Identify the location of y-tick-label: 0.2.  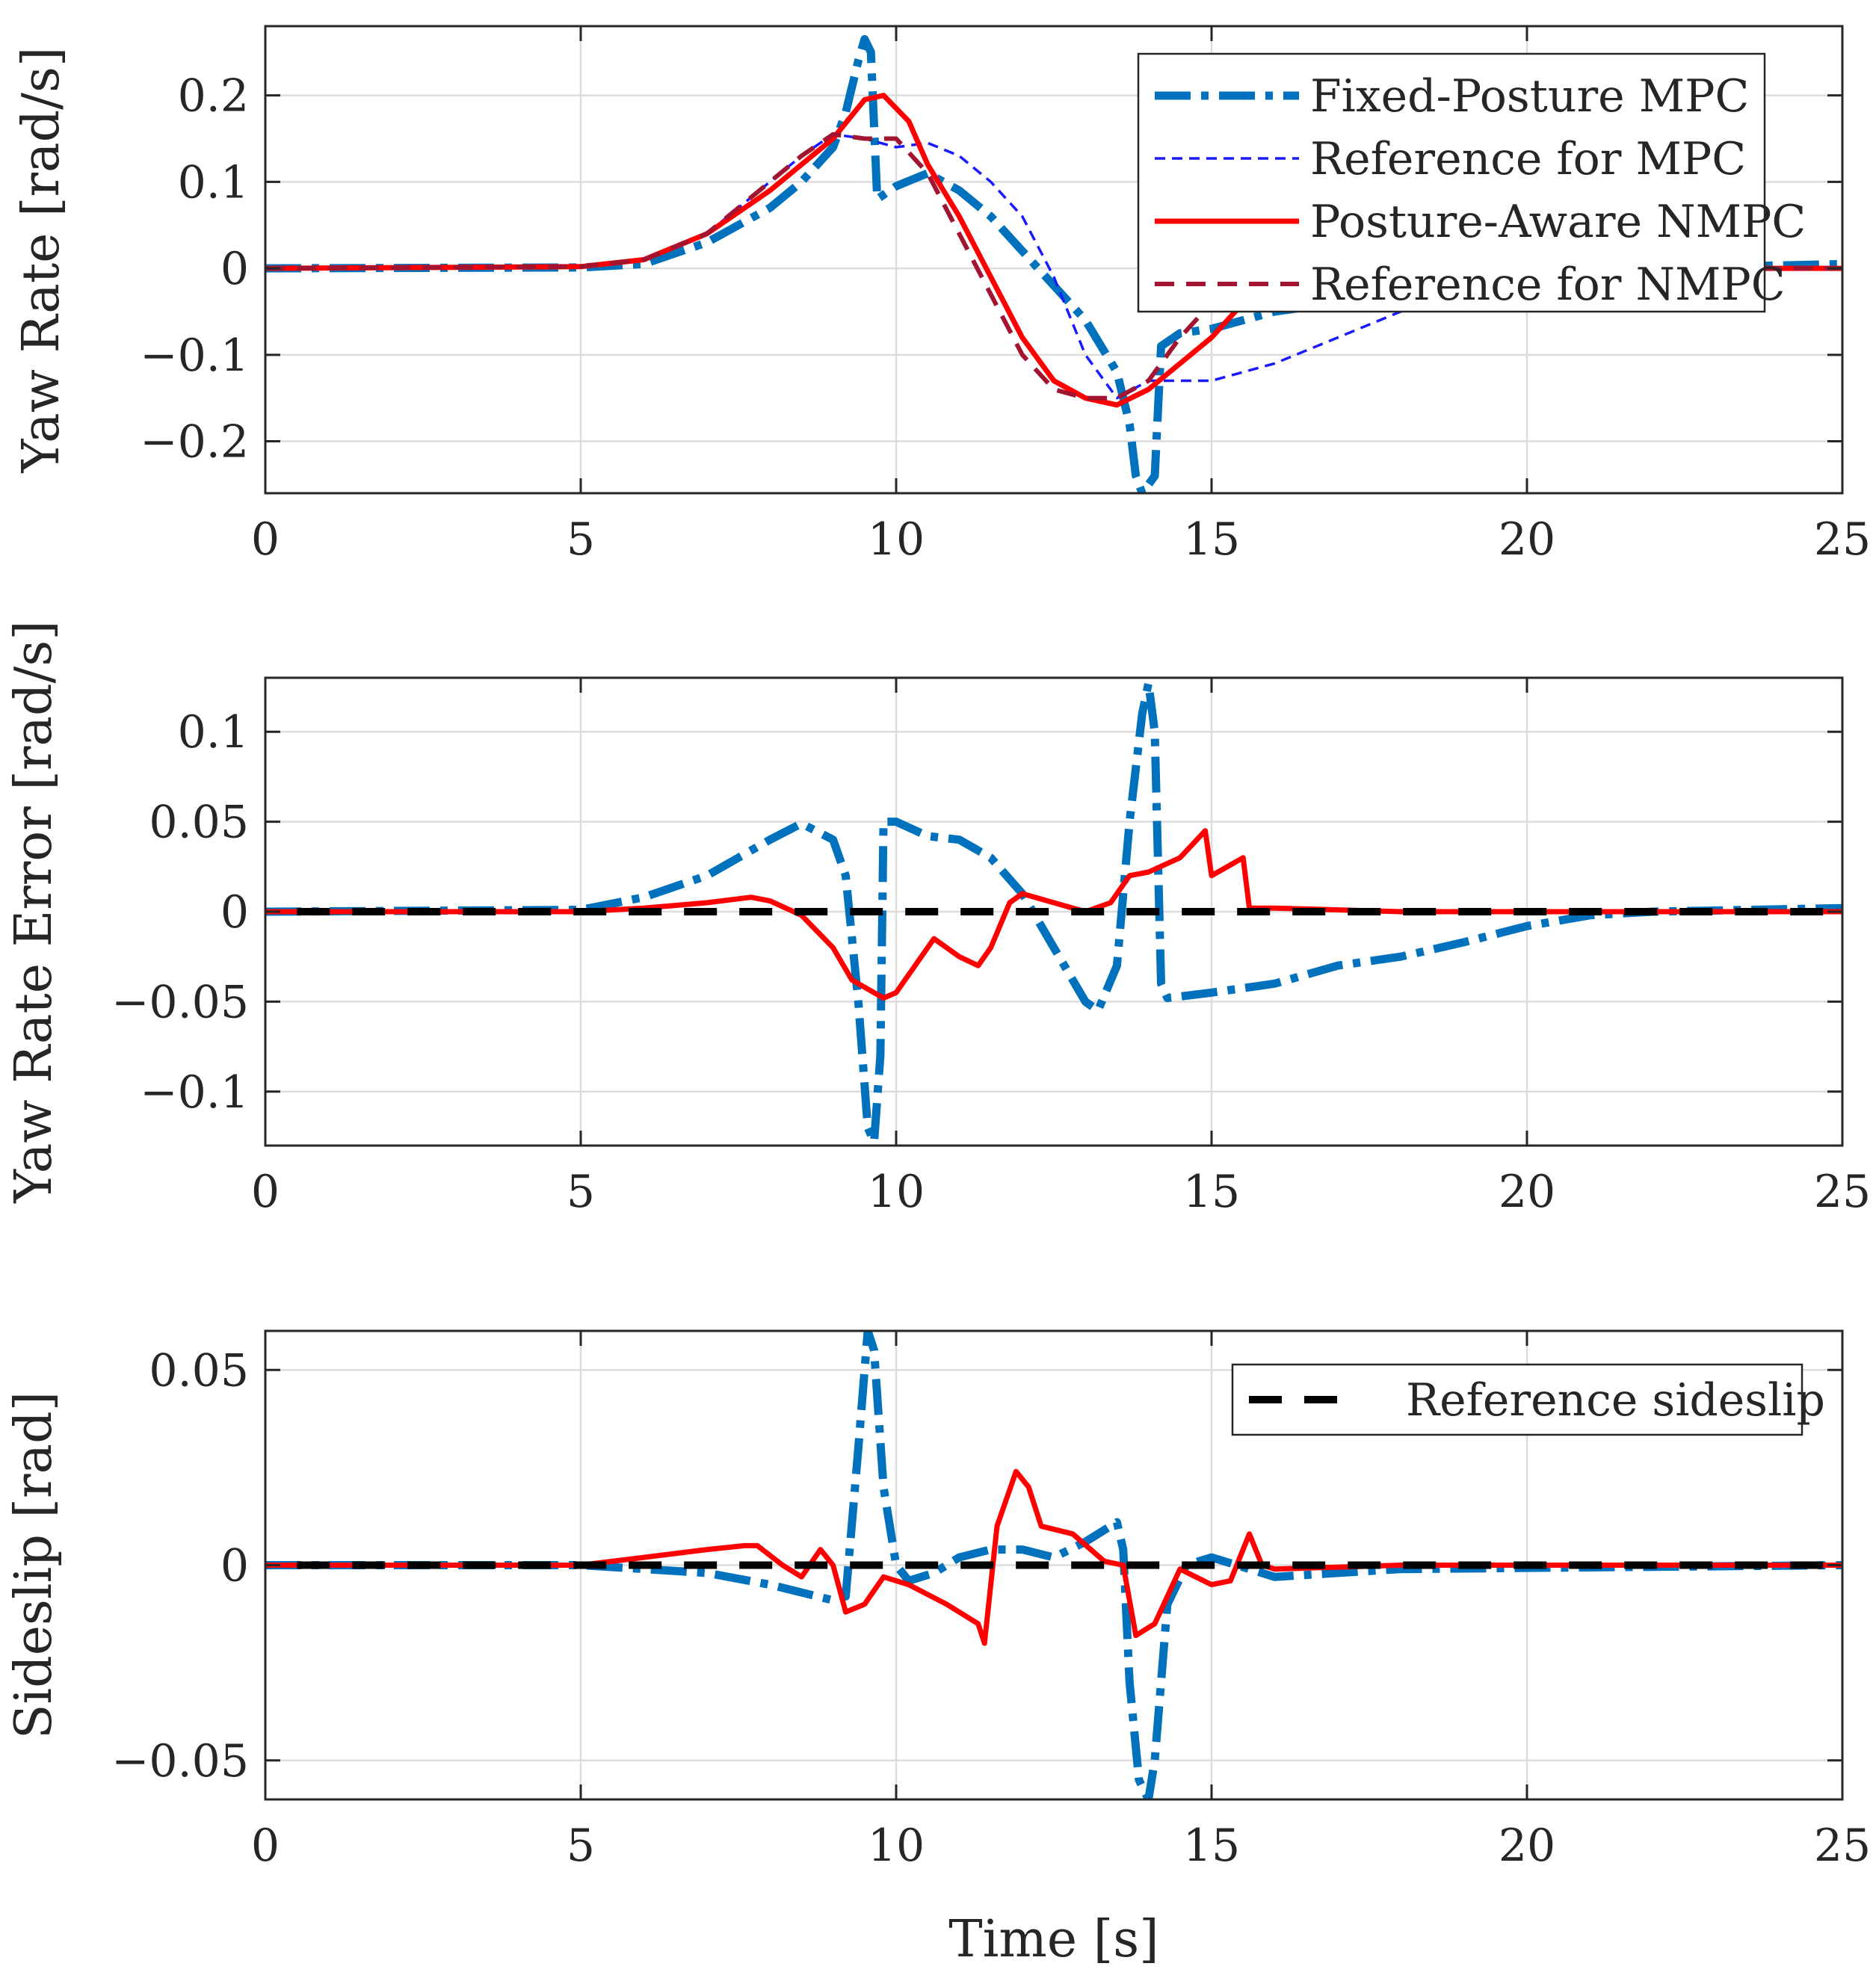
(213, 96).